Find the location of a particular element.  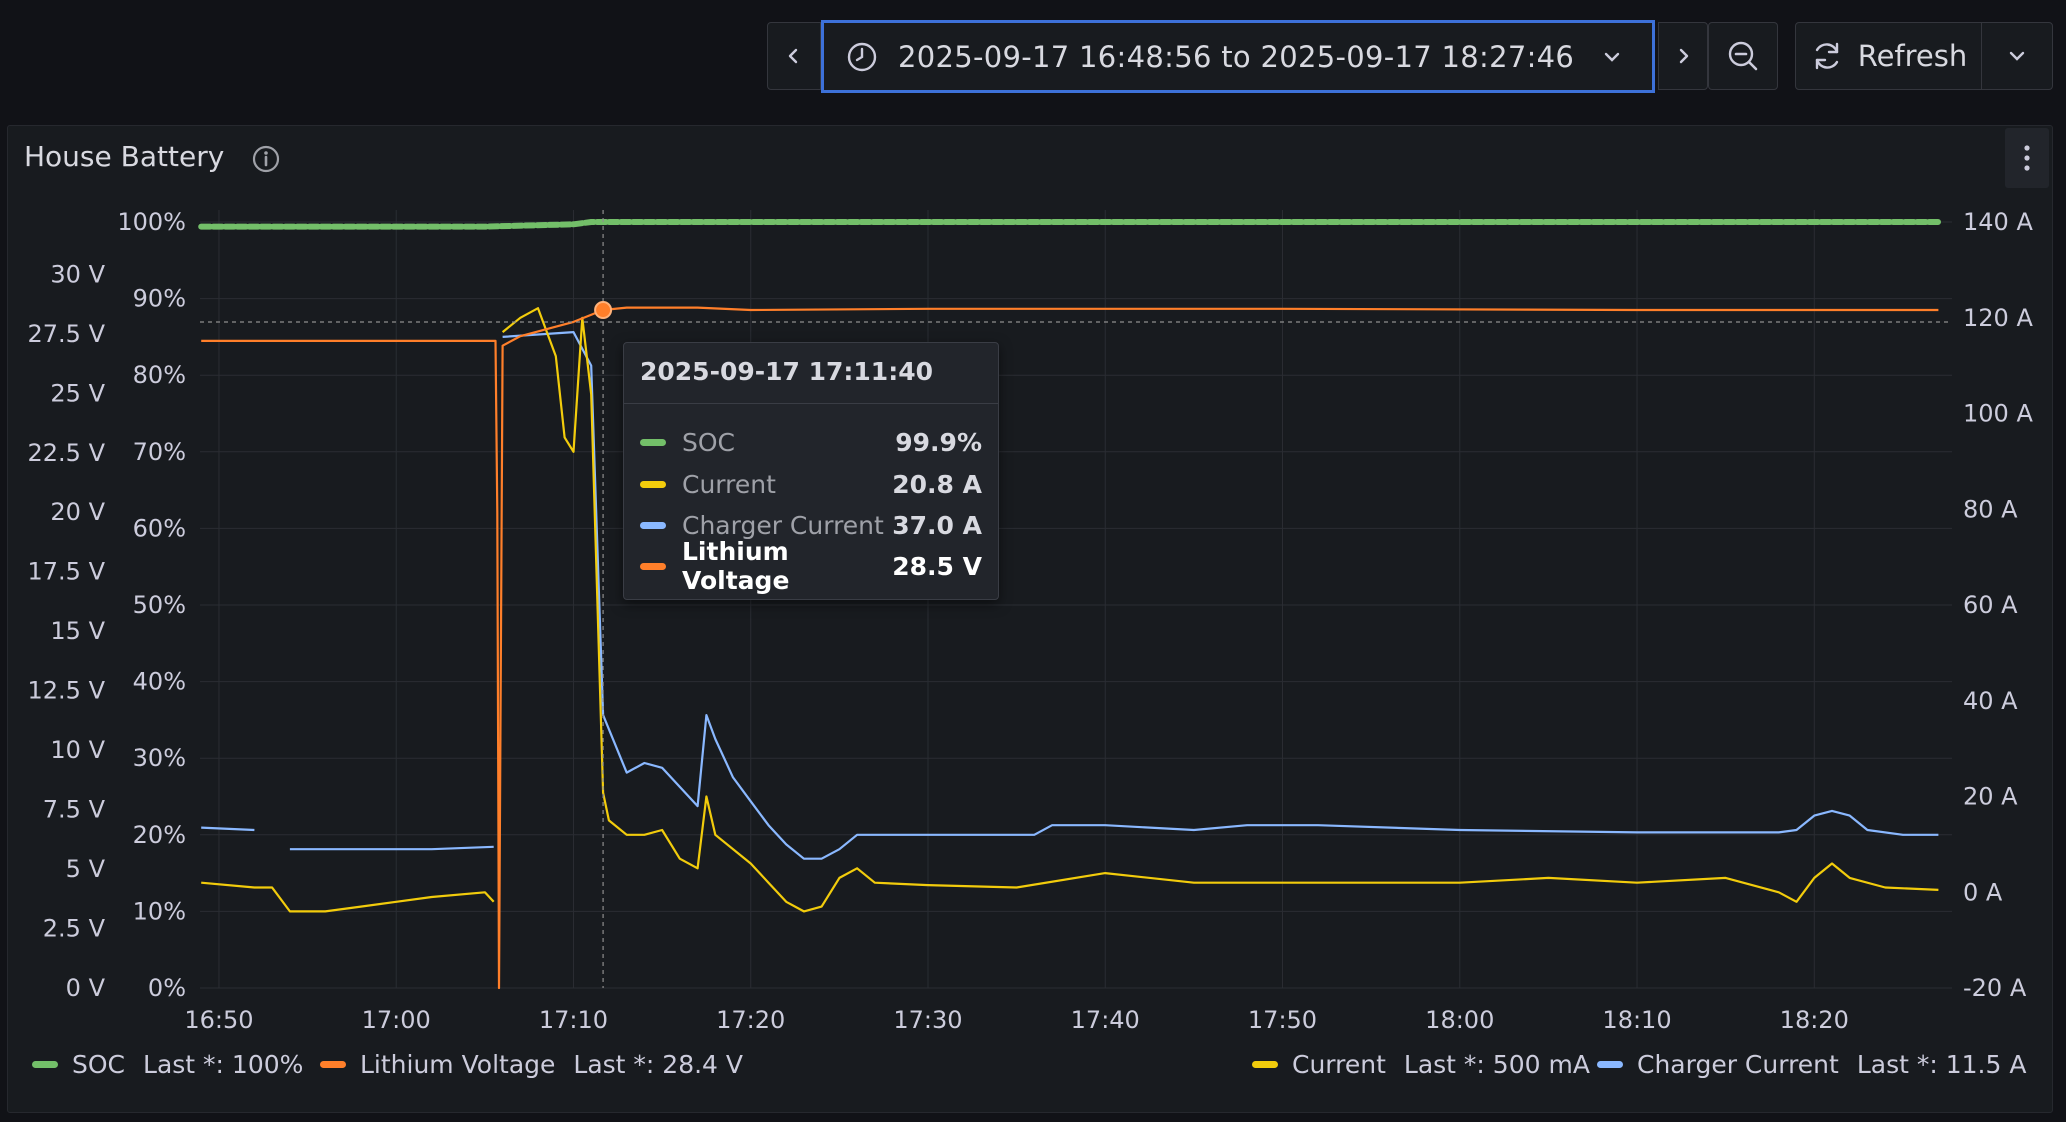

legend-name: SOC is located at coordinates (99, 1064).